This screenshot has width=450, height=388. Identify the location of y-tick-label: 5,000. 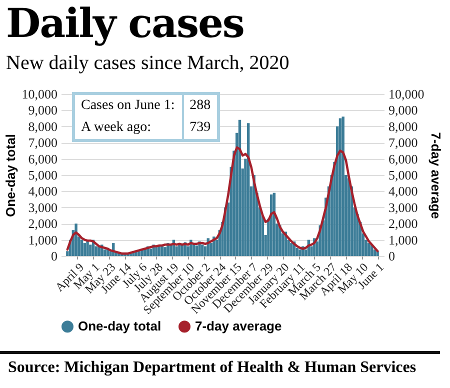
(43, 175).